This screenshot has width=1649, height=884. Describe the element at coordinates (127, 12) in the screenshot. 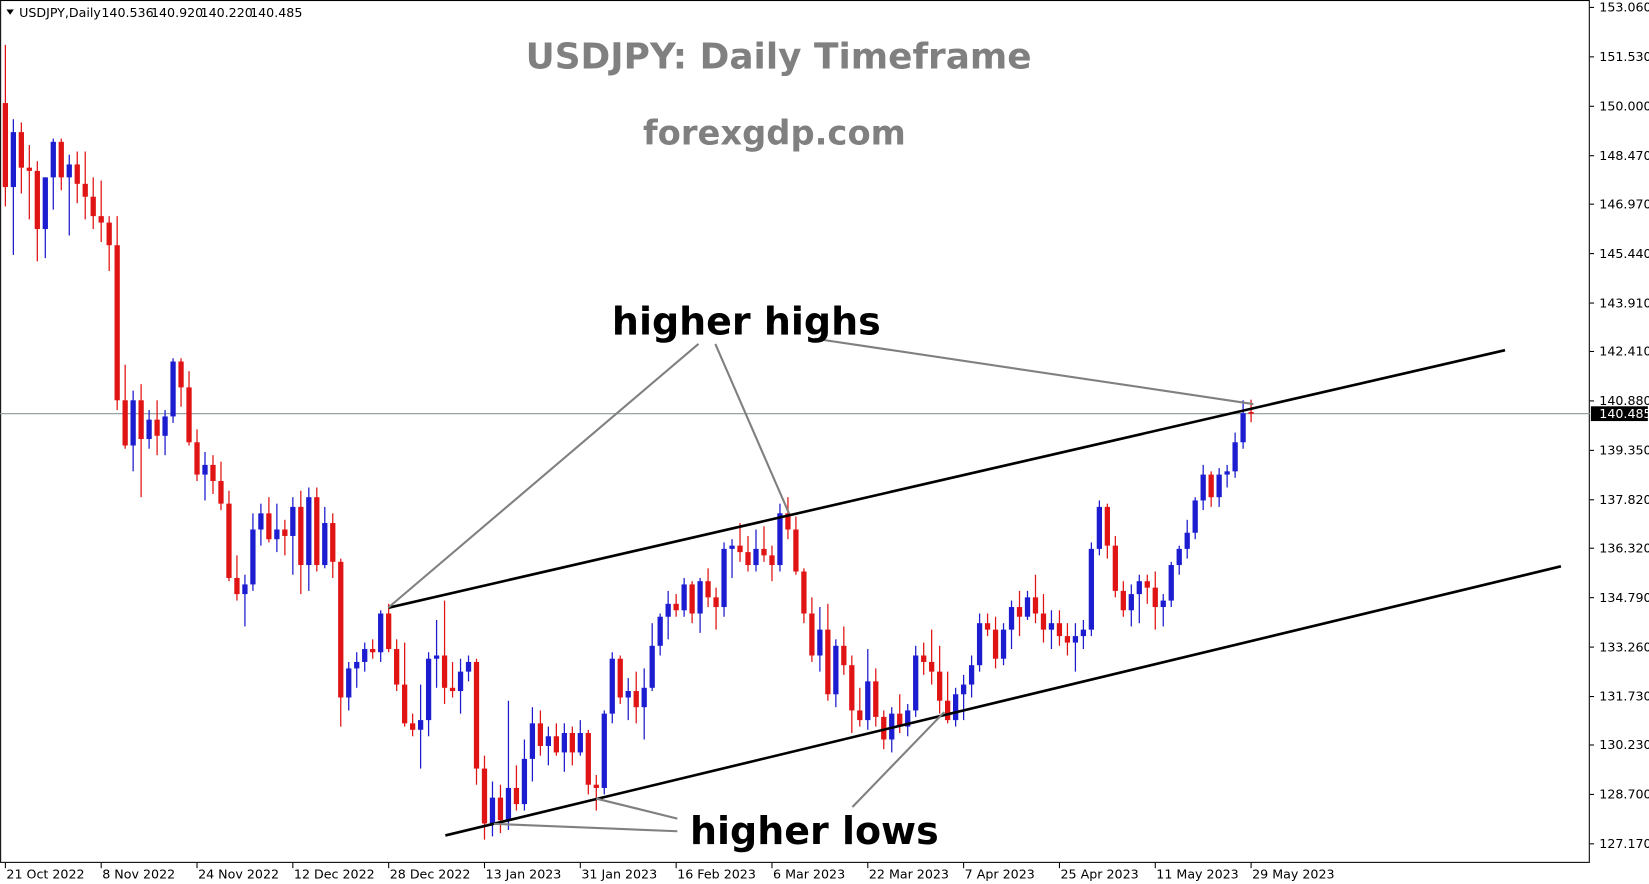

I see `ohlc-open: 140.536` at that location.